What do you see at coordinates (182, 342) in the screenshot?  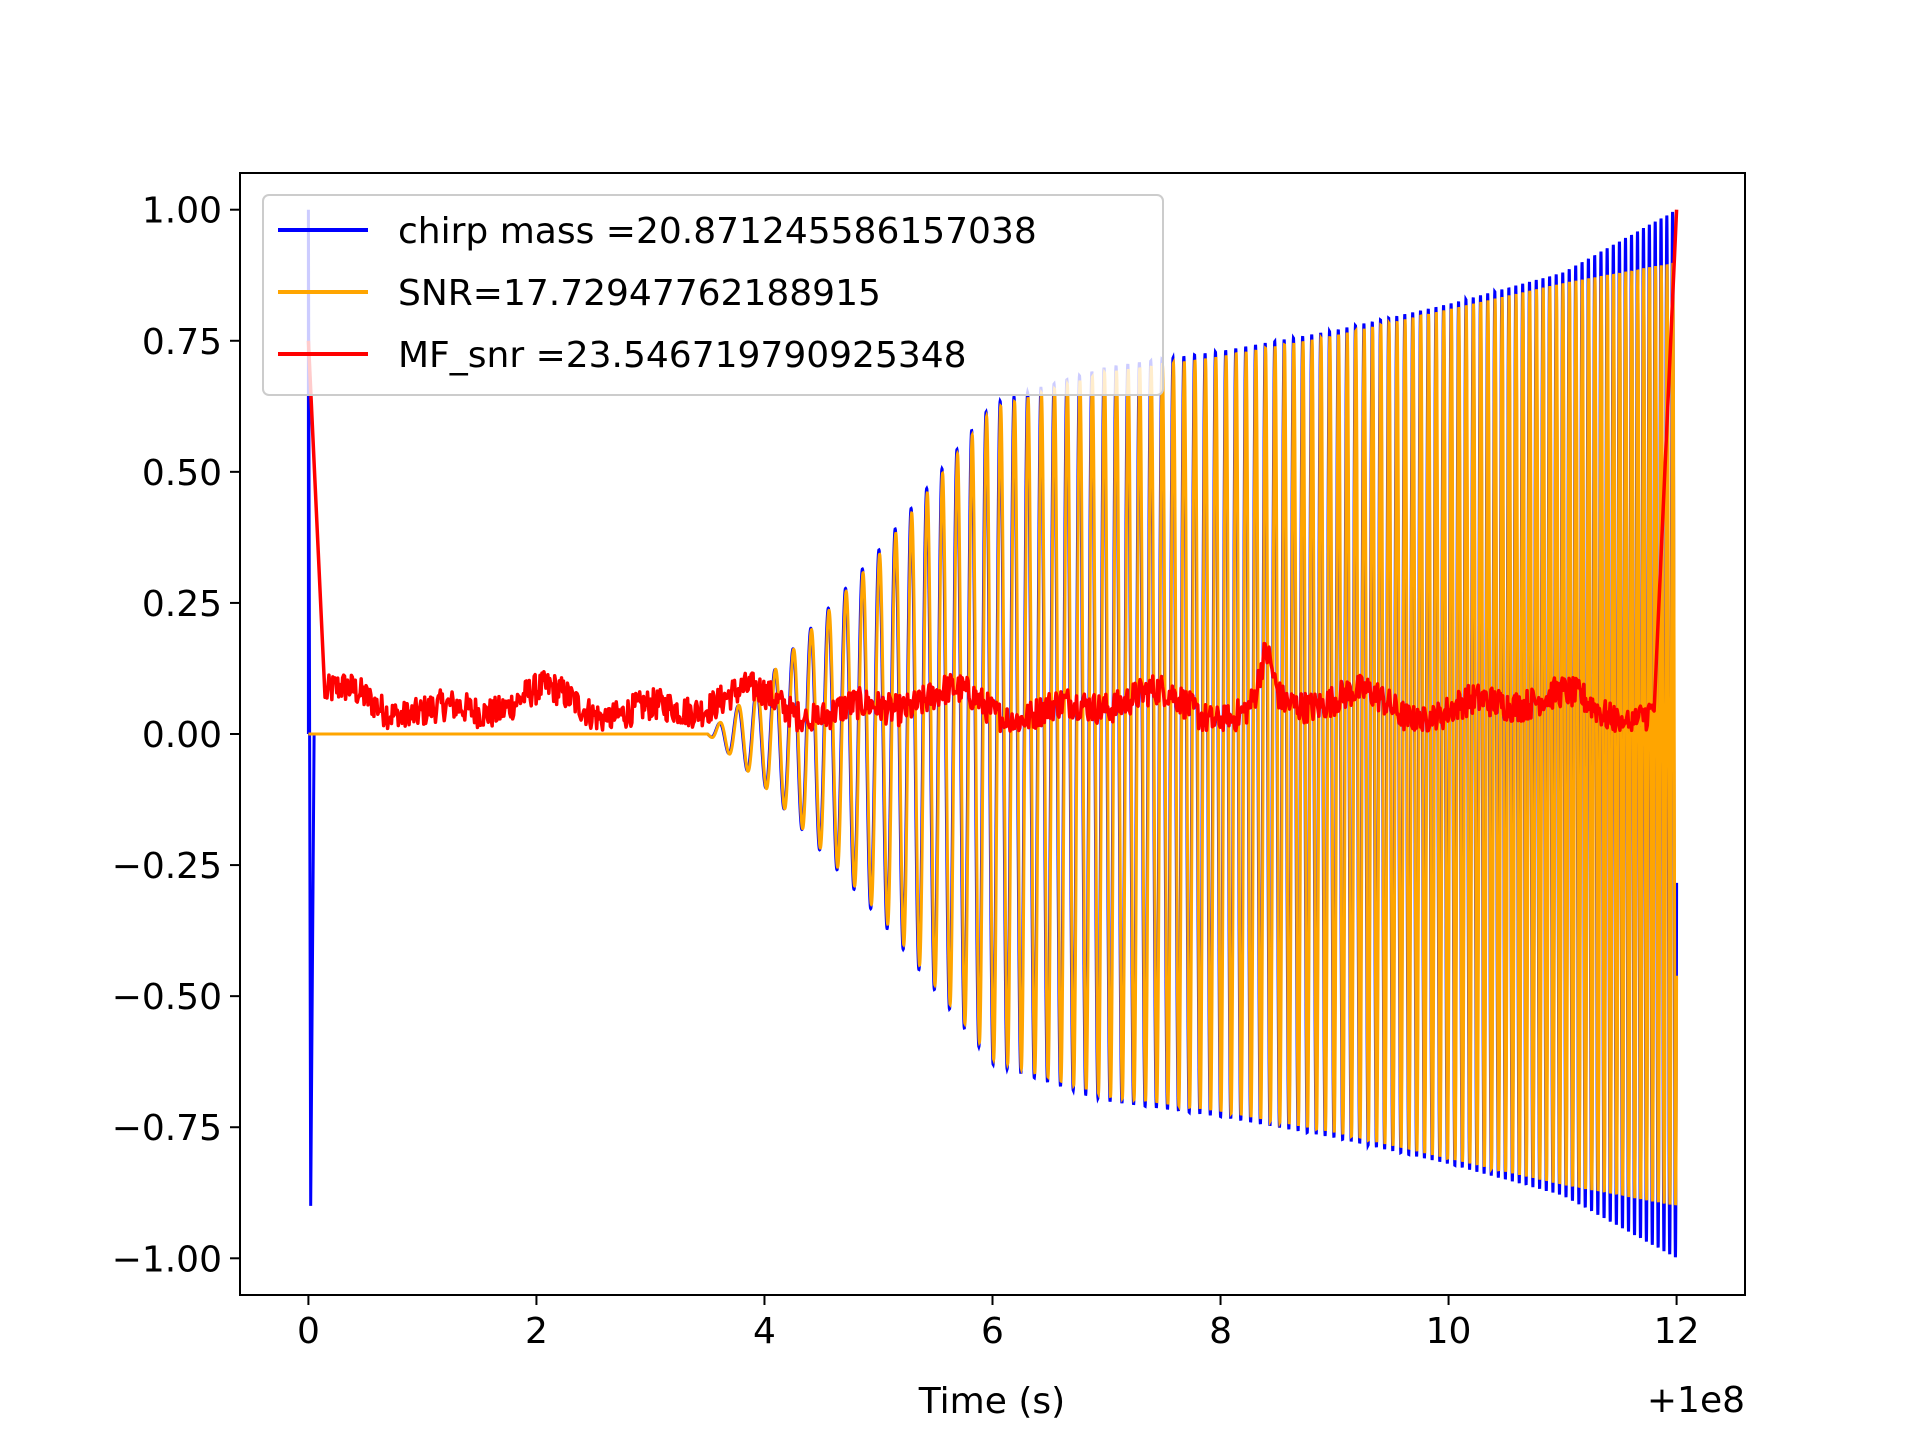 I see `y-tick-label: 0.75` at bounding box center [182, 342].